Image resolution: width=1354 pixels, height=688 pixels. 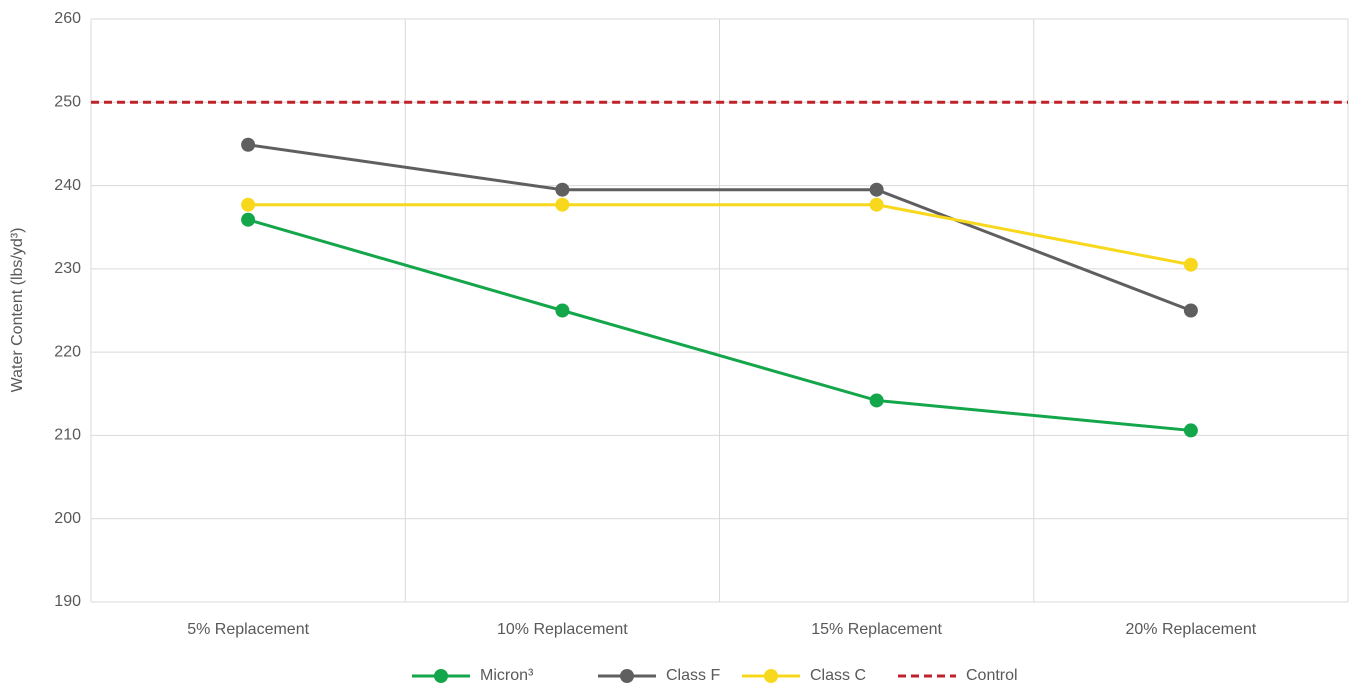 I want to click on y-tick-label: 260, so click(x=67, y=18).